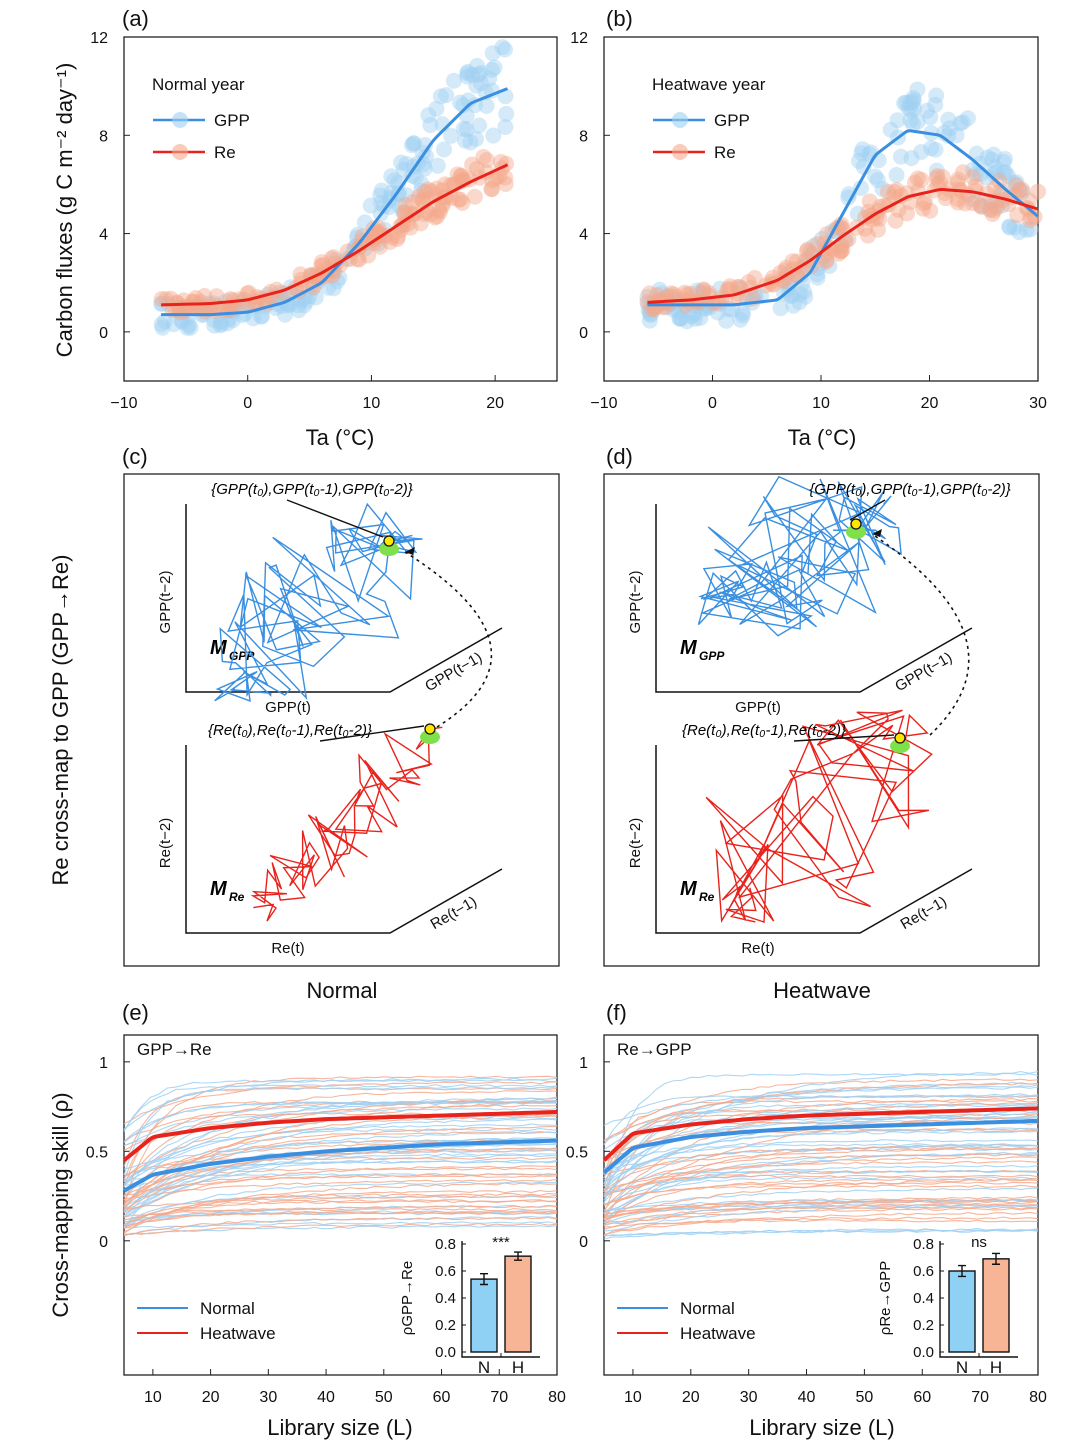 The width and height of the screenshot is (1080, 1454). What do you see at coordinates (445, 1271) in the screenshot?
I see `inset-y-tick-label: 0.6` at bounding box center [445, 1271].